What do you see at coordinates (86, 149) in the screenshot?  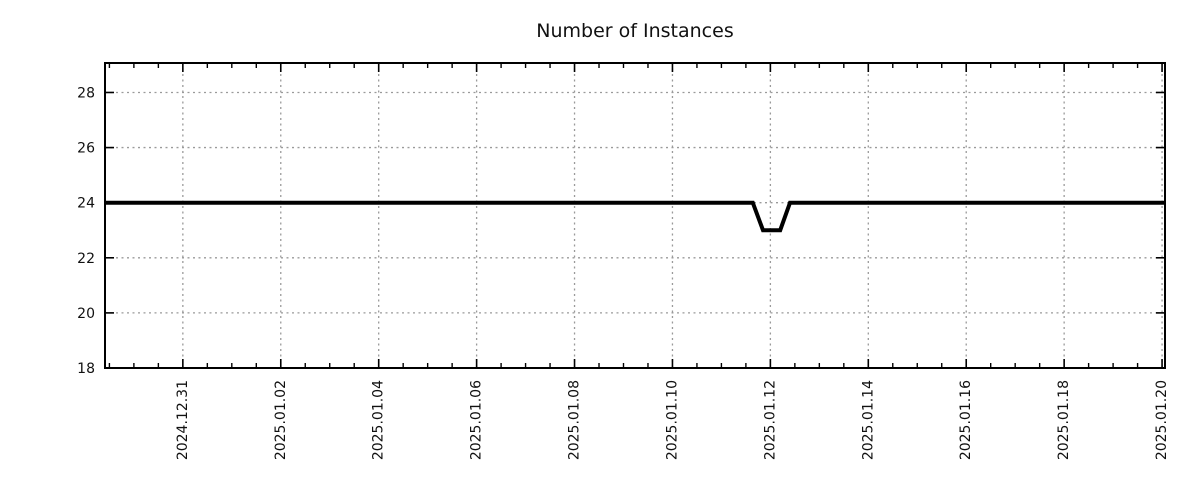 I see `y-tick-label: 26` at bounding box center [86, 149].